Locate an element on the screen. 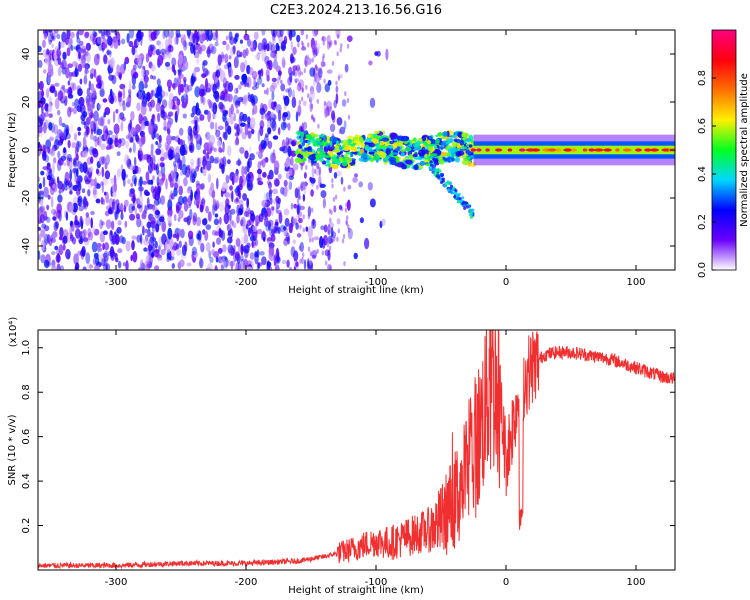  y-tick-label: 0.2 is located at coordinates (26, 526).